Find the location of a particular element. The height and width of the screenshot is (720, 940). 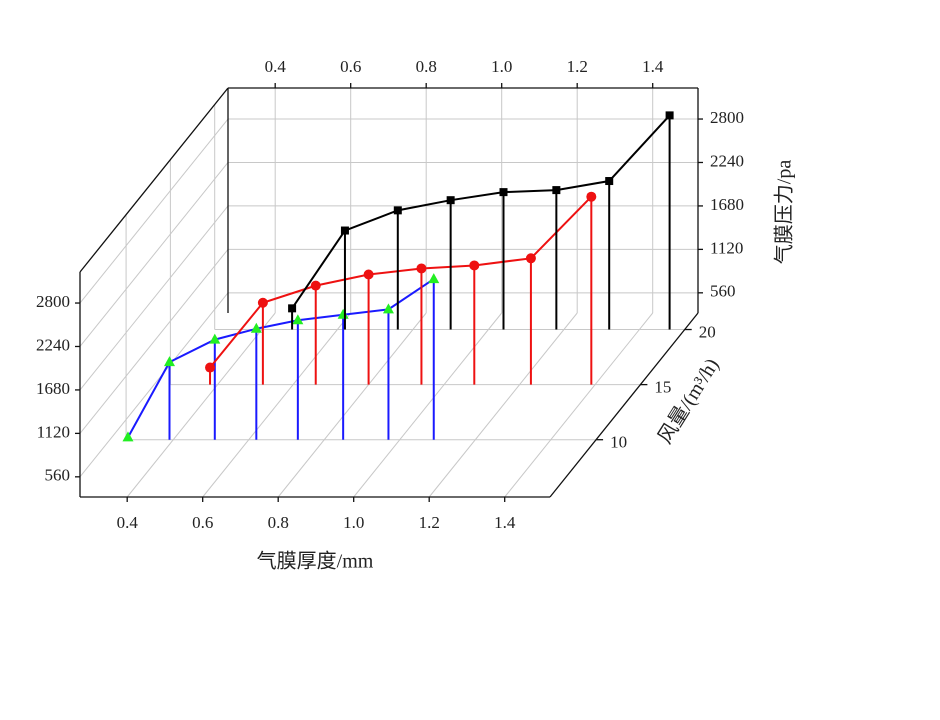

y-axis-label: 气膜压力/pa is located at coordinates (784, 212).